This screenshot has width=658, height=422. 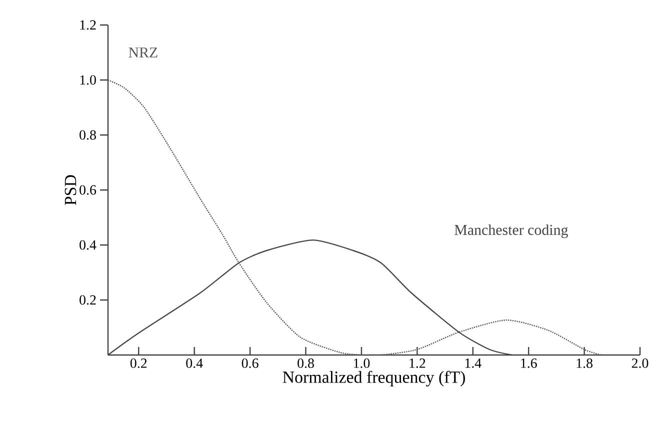 What do you see at coordinates (88, 300) in the screenshot?
I see `y-tick-label: 0.2` at bounding box center [88, 300].